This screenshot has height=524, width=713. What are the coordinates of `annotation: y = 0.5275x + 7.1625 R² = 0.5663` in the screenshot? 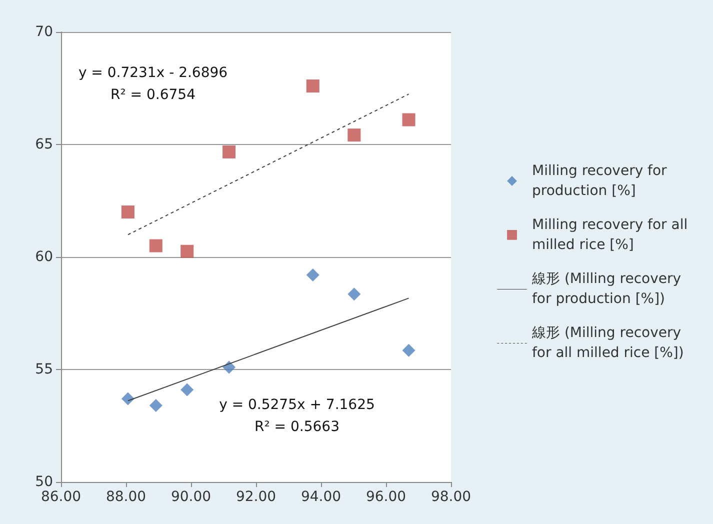 It's located at (297, 416).